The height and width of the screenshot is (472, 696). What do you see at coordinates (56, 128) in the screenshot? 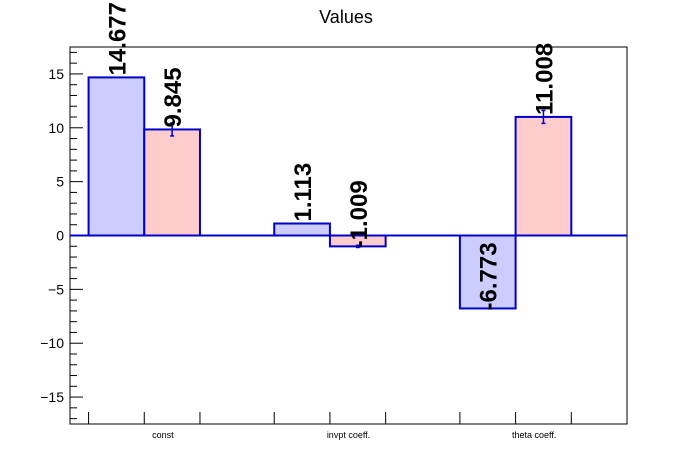
I see `y-tick-label: 10` at bounding box center [56, 128].